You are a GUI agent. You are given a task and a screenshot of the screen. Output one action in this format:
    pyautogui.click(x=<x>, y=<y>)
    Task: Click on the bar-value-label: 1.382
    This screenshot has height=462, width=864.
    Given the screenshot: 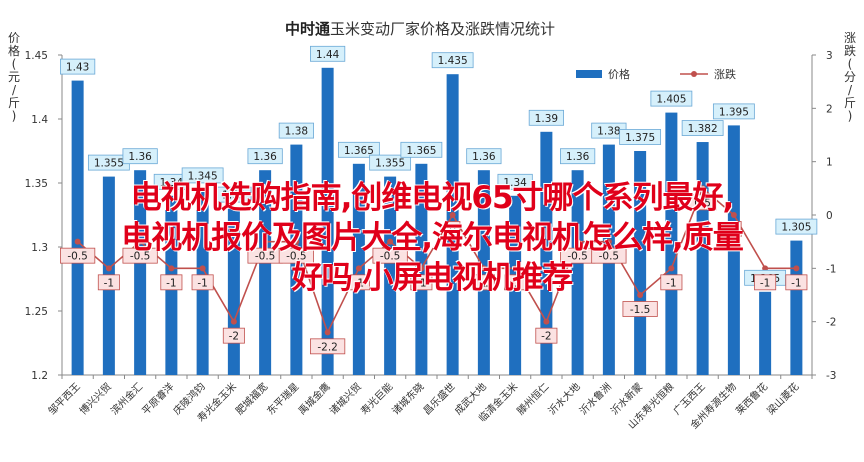 What is the action you would take?
    pyautogui.click(x=703, y=129)
    